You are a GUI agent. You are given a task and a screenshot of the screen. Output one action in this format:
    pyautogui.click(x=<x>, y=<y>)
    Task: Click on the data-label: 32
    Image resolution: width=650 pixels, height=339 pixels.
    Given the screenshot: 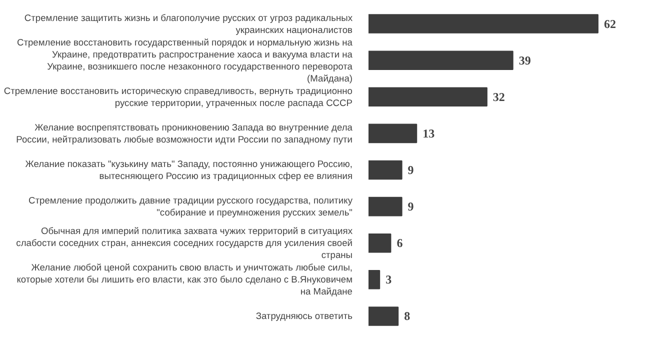 What is the action you would take?
    pyautogui.click(x=498, y=97)
    